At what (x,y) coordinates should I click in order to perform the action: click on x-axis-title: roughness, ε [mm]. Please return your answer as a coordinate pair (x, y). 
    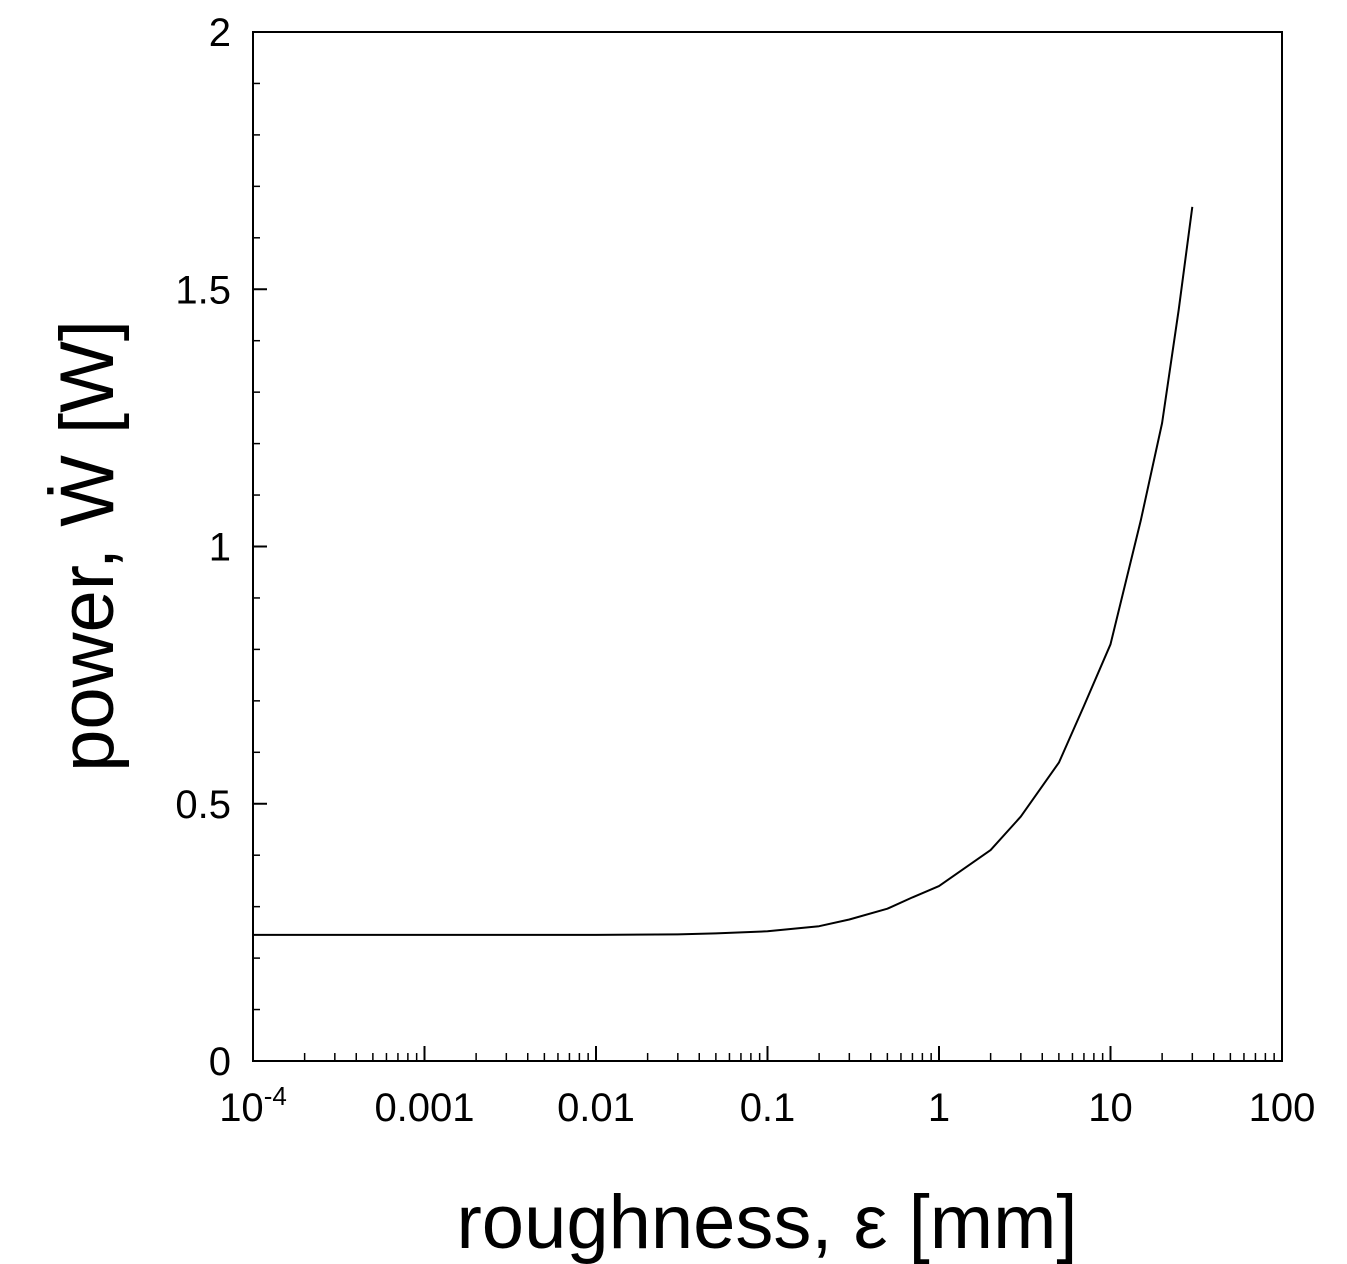
    Looking at the image, I should click on (767, 1222).